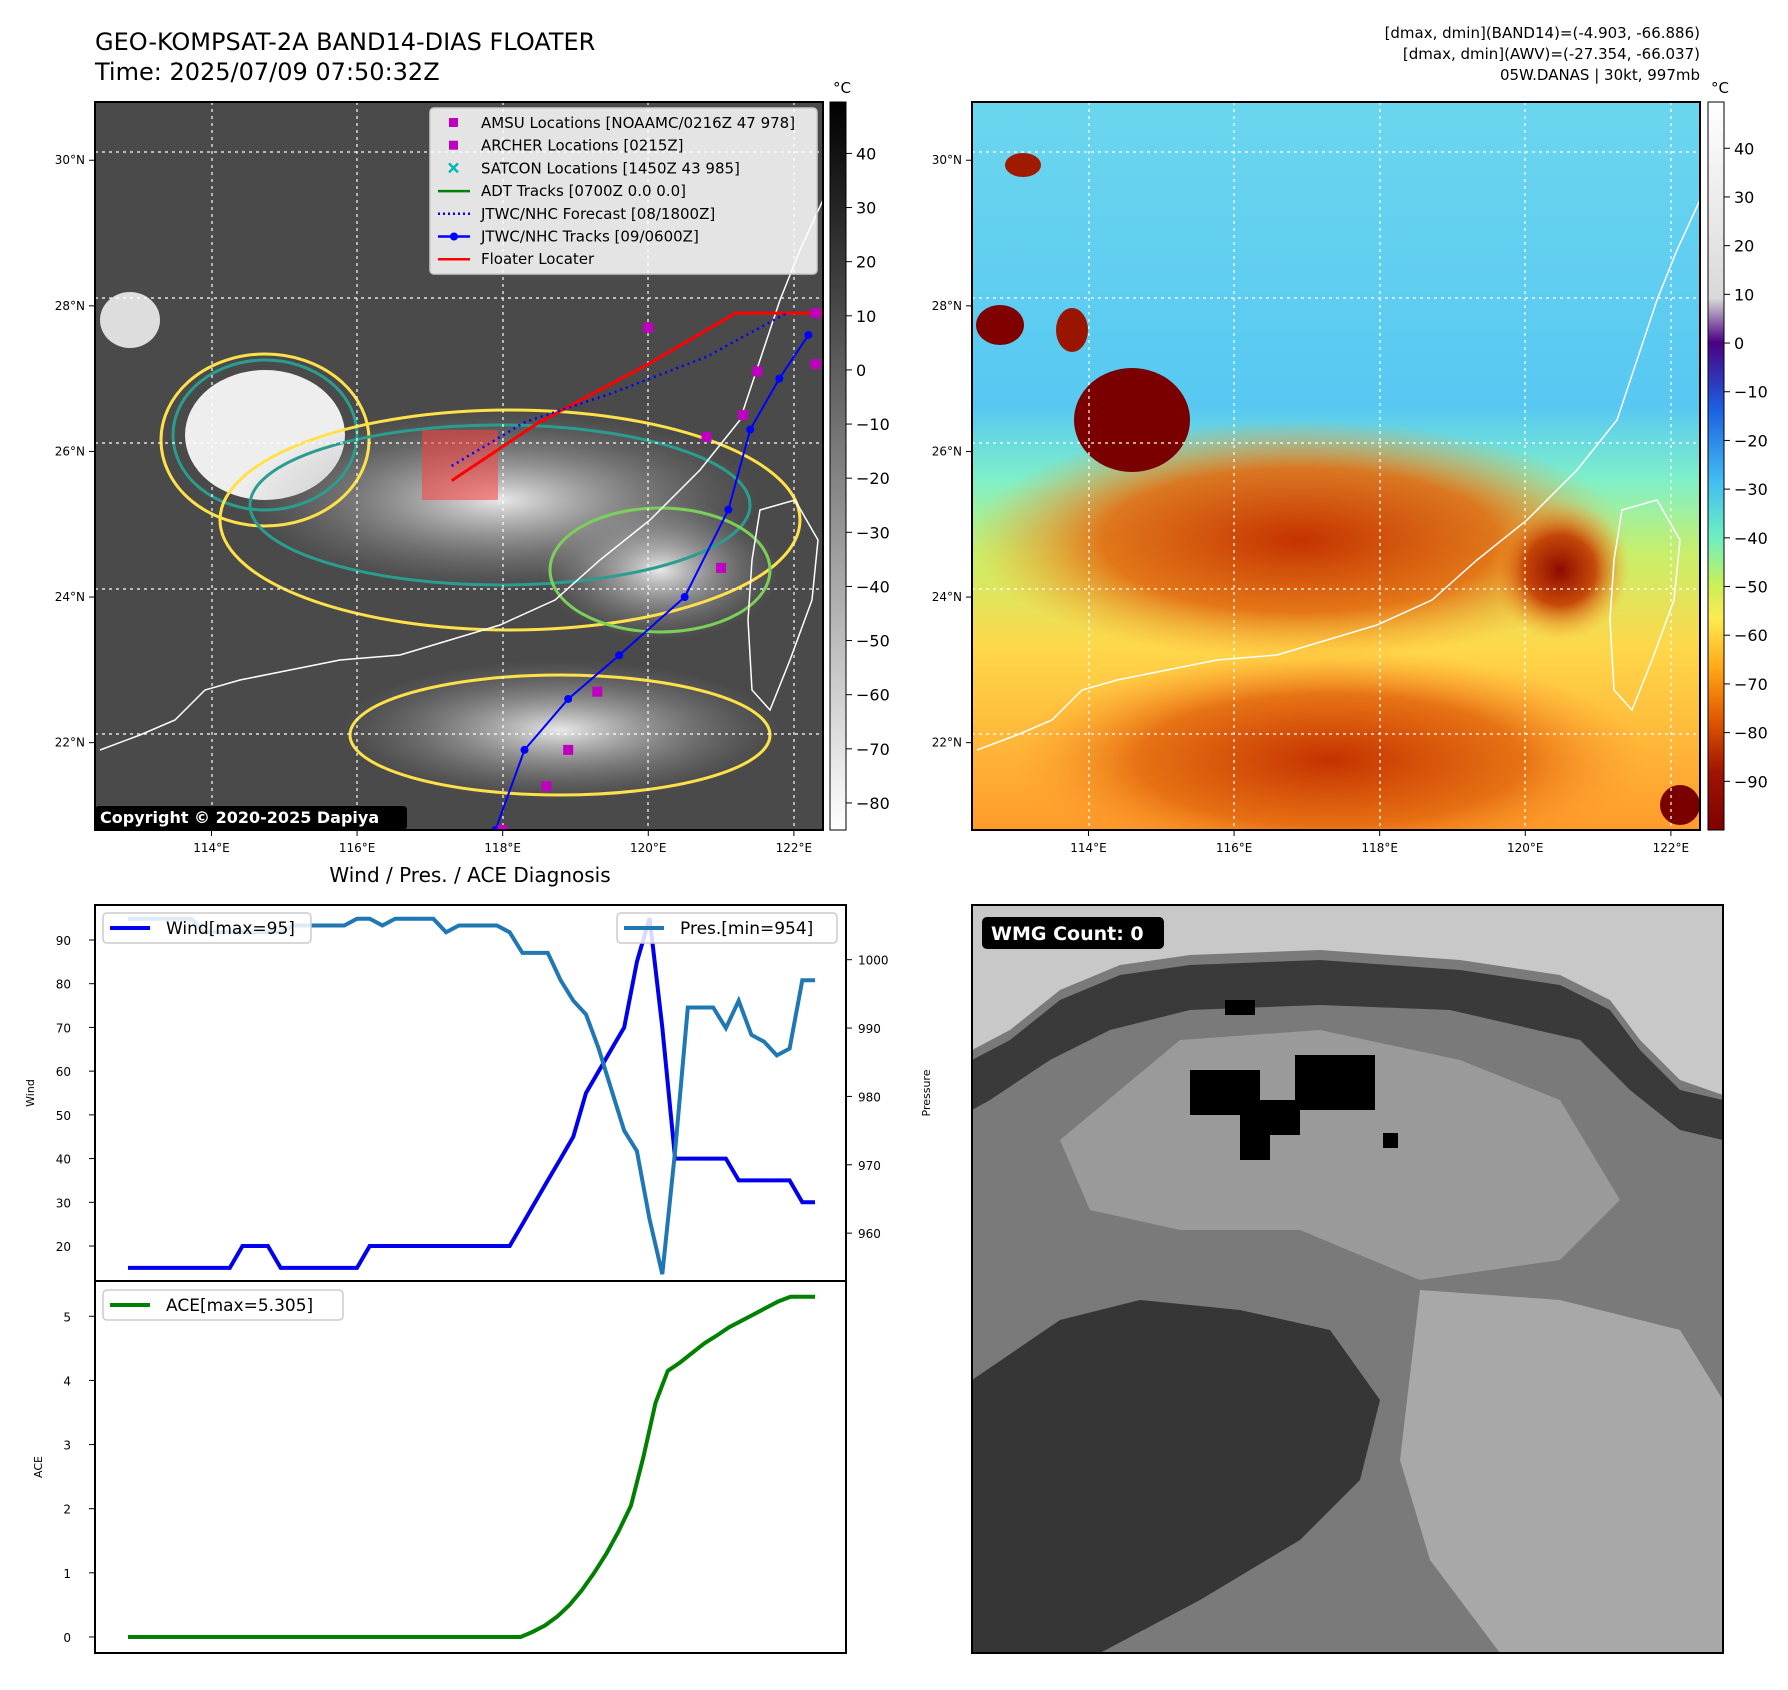  I want to click on ir-contour-band, so click(500, 505).